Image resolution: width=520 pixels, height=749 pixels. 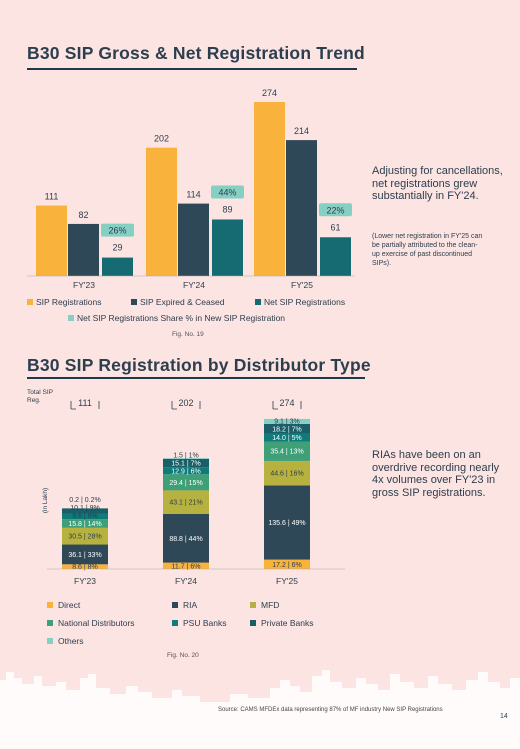 I want to click on segment-label: 30.5 | 28%, so click(x=84, y=537).